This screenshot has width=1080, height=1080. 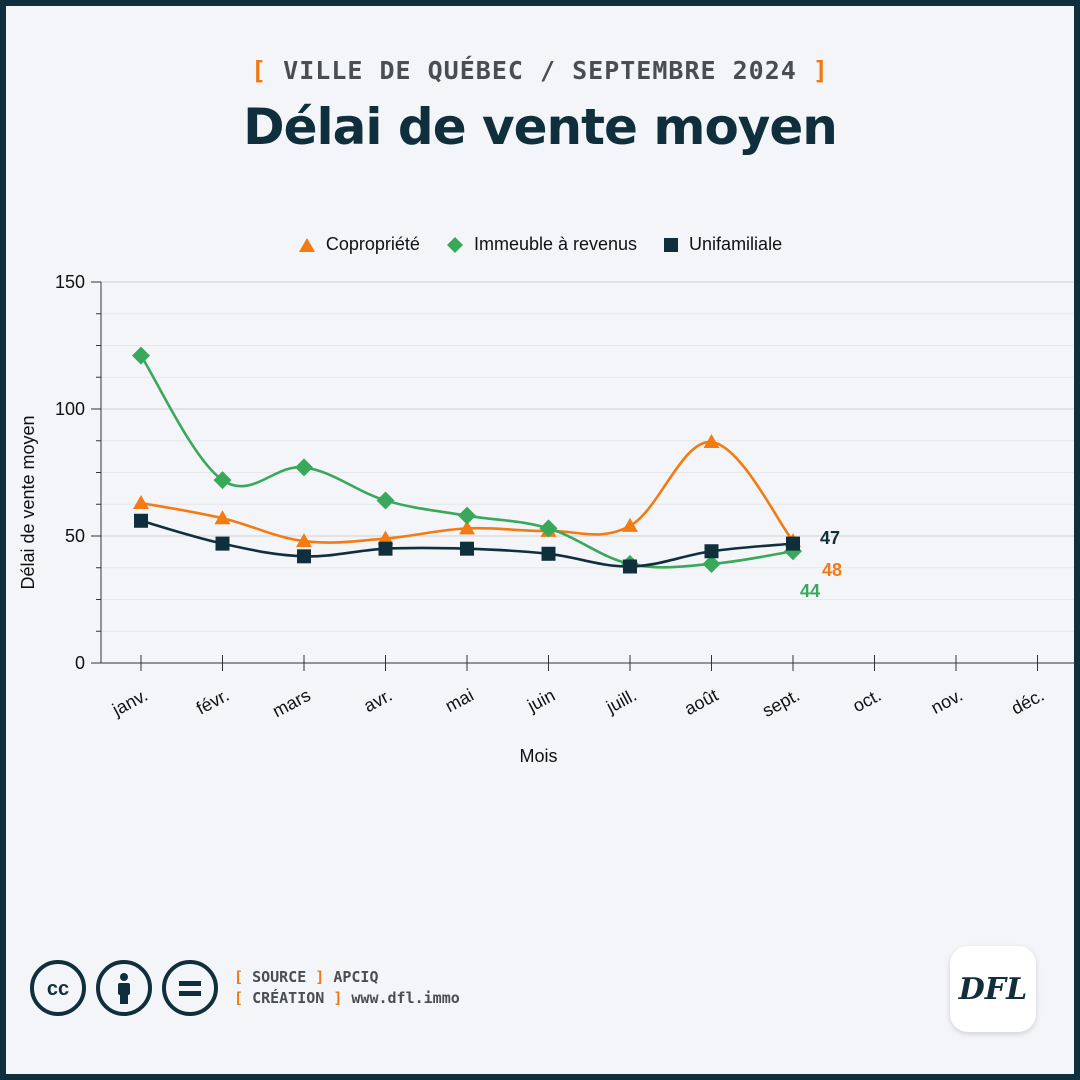 I want to click on legend-item-unifamiliale: Unifamiliale, so click(x=722, y=244).